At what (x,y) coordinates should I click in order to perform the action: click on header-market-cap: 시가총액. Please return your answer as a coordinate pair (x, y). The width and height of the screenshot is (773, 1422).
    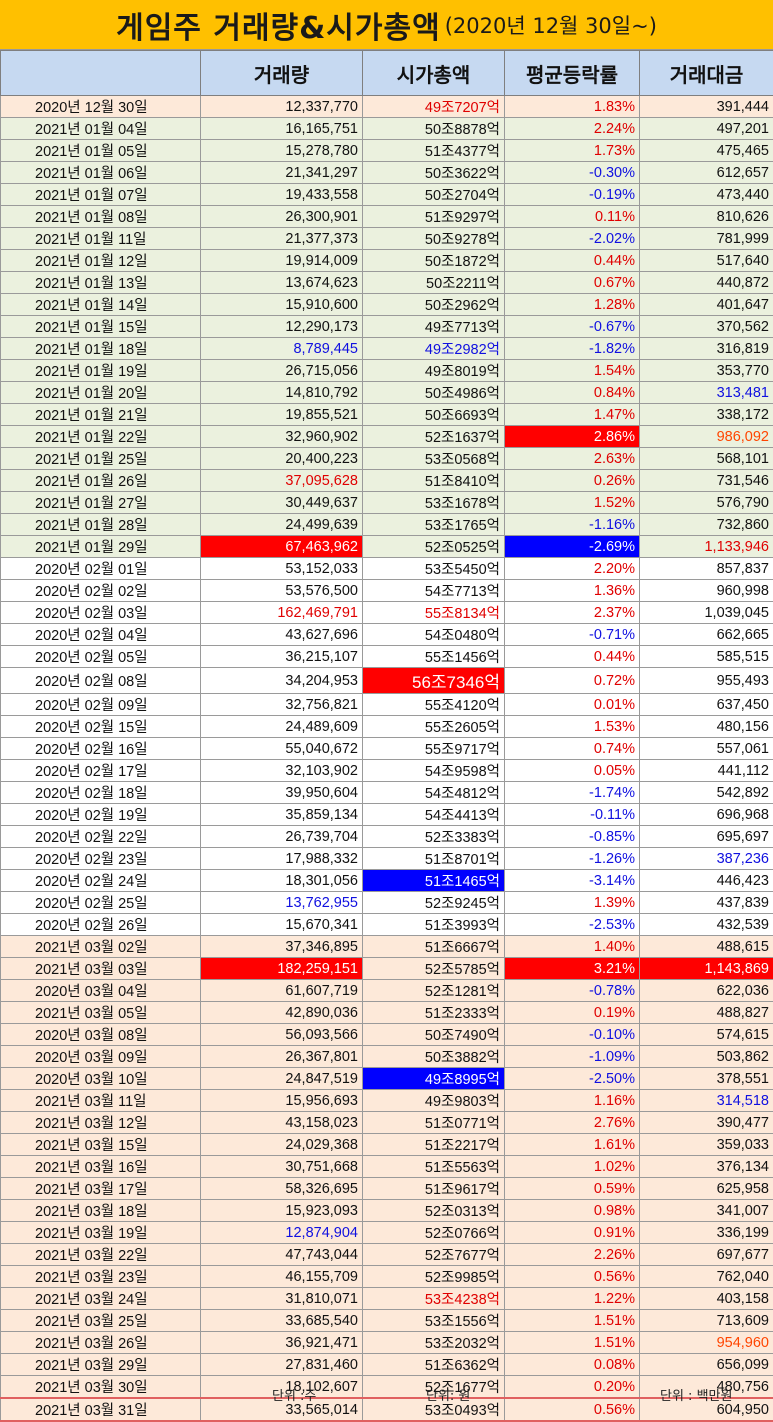
    Looking at the image, I should click on (434, 73).